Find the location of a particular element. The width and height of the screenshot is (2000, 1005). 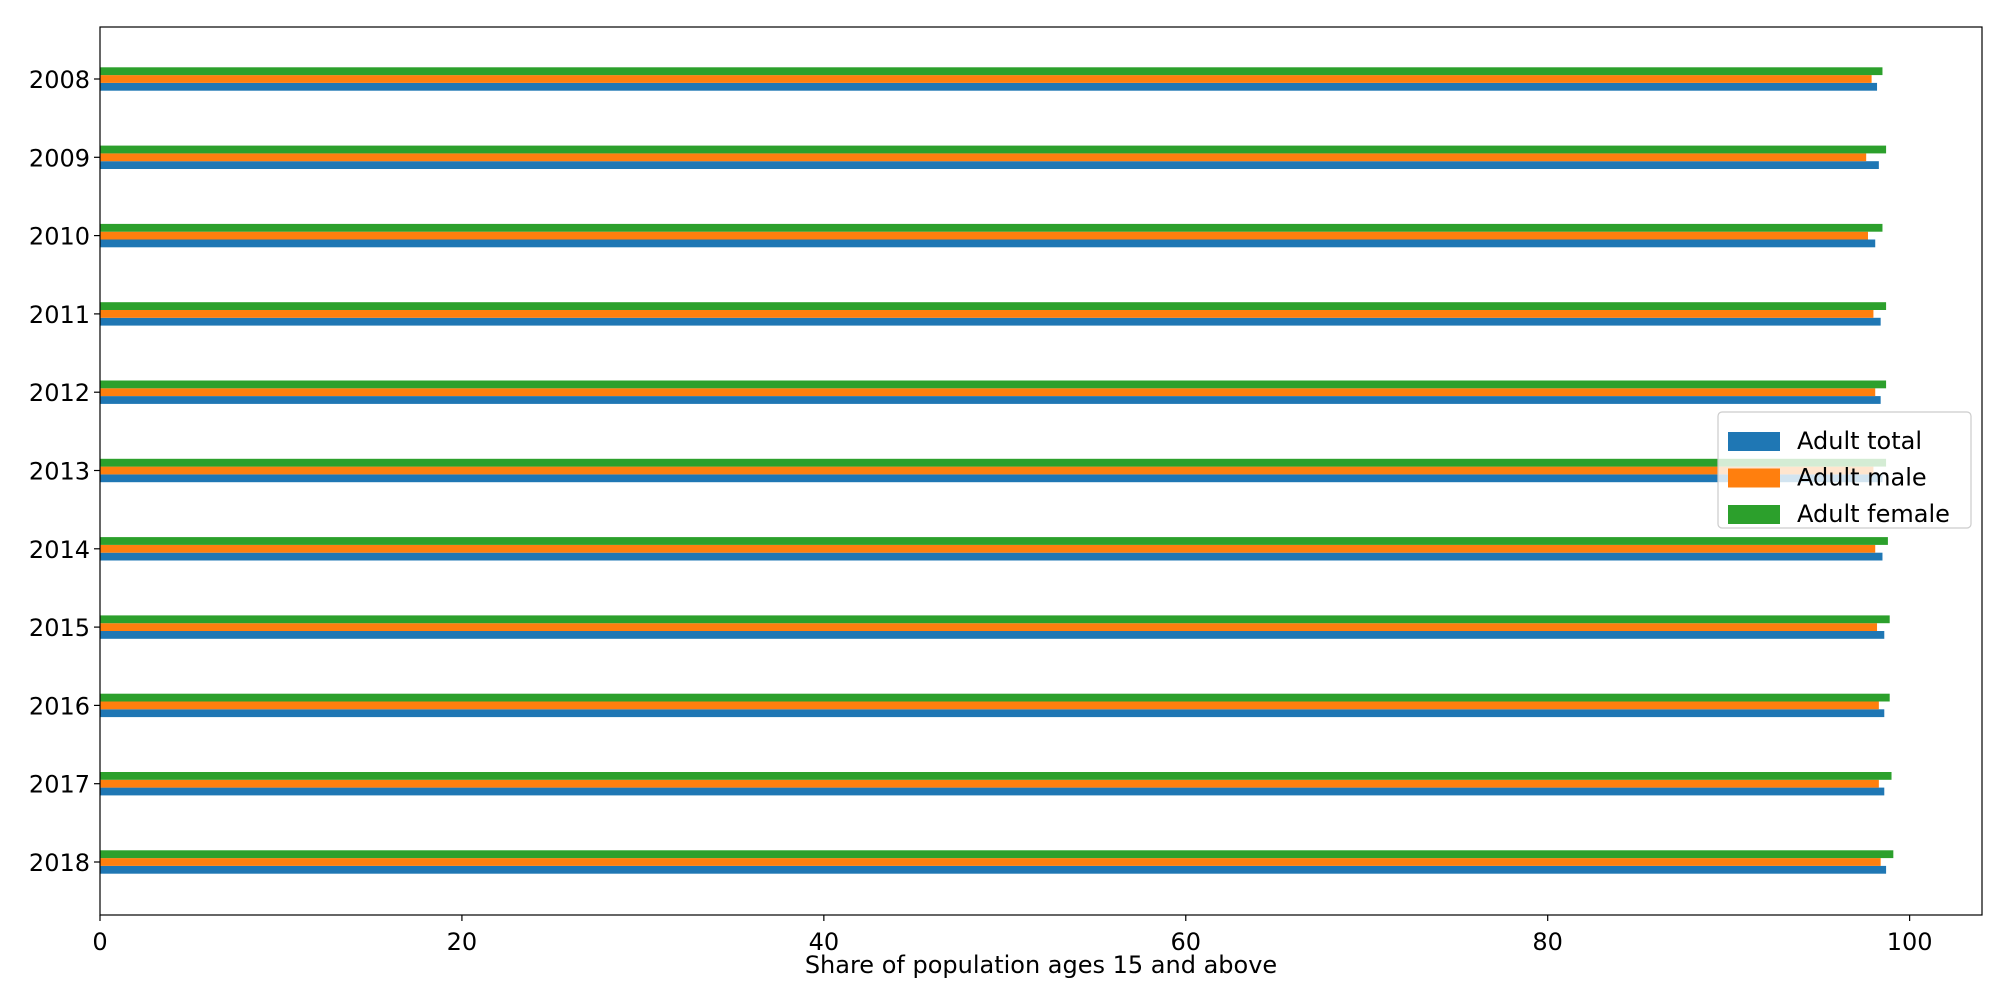

y-tick-label: 2013 is located at coordinates (59, 472).